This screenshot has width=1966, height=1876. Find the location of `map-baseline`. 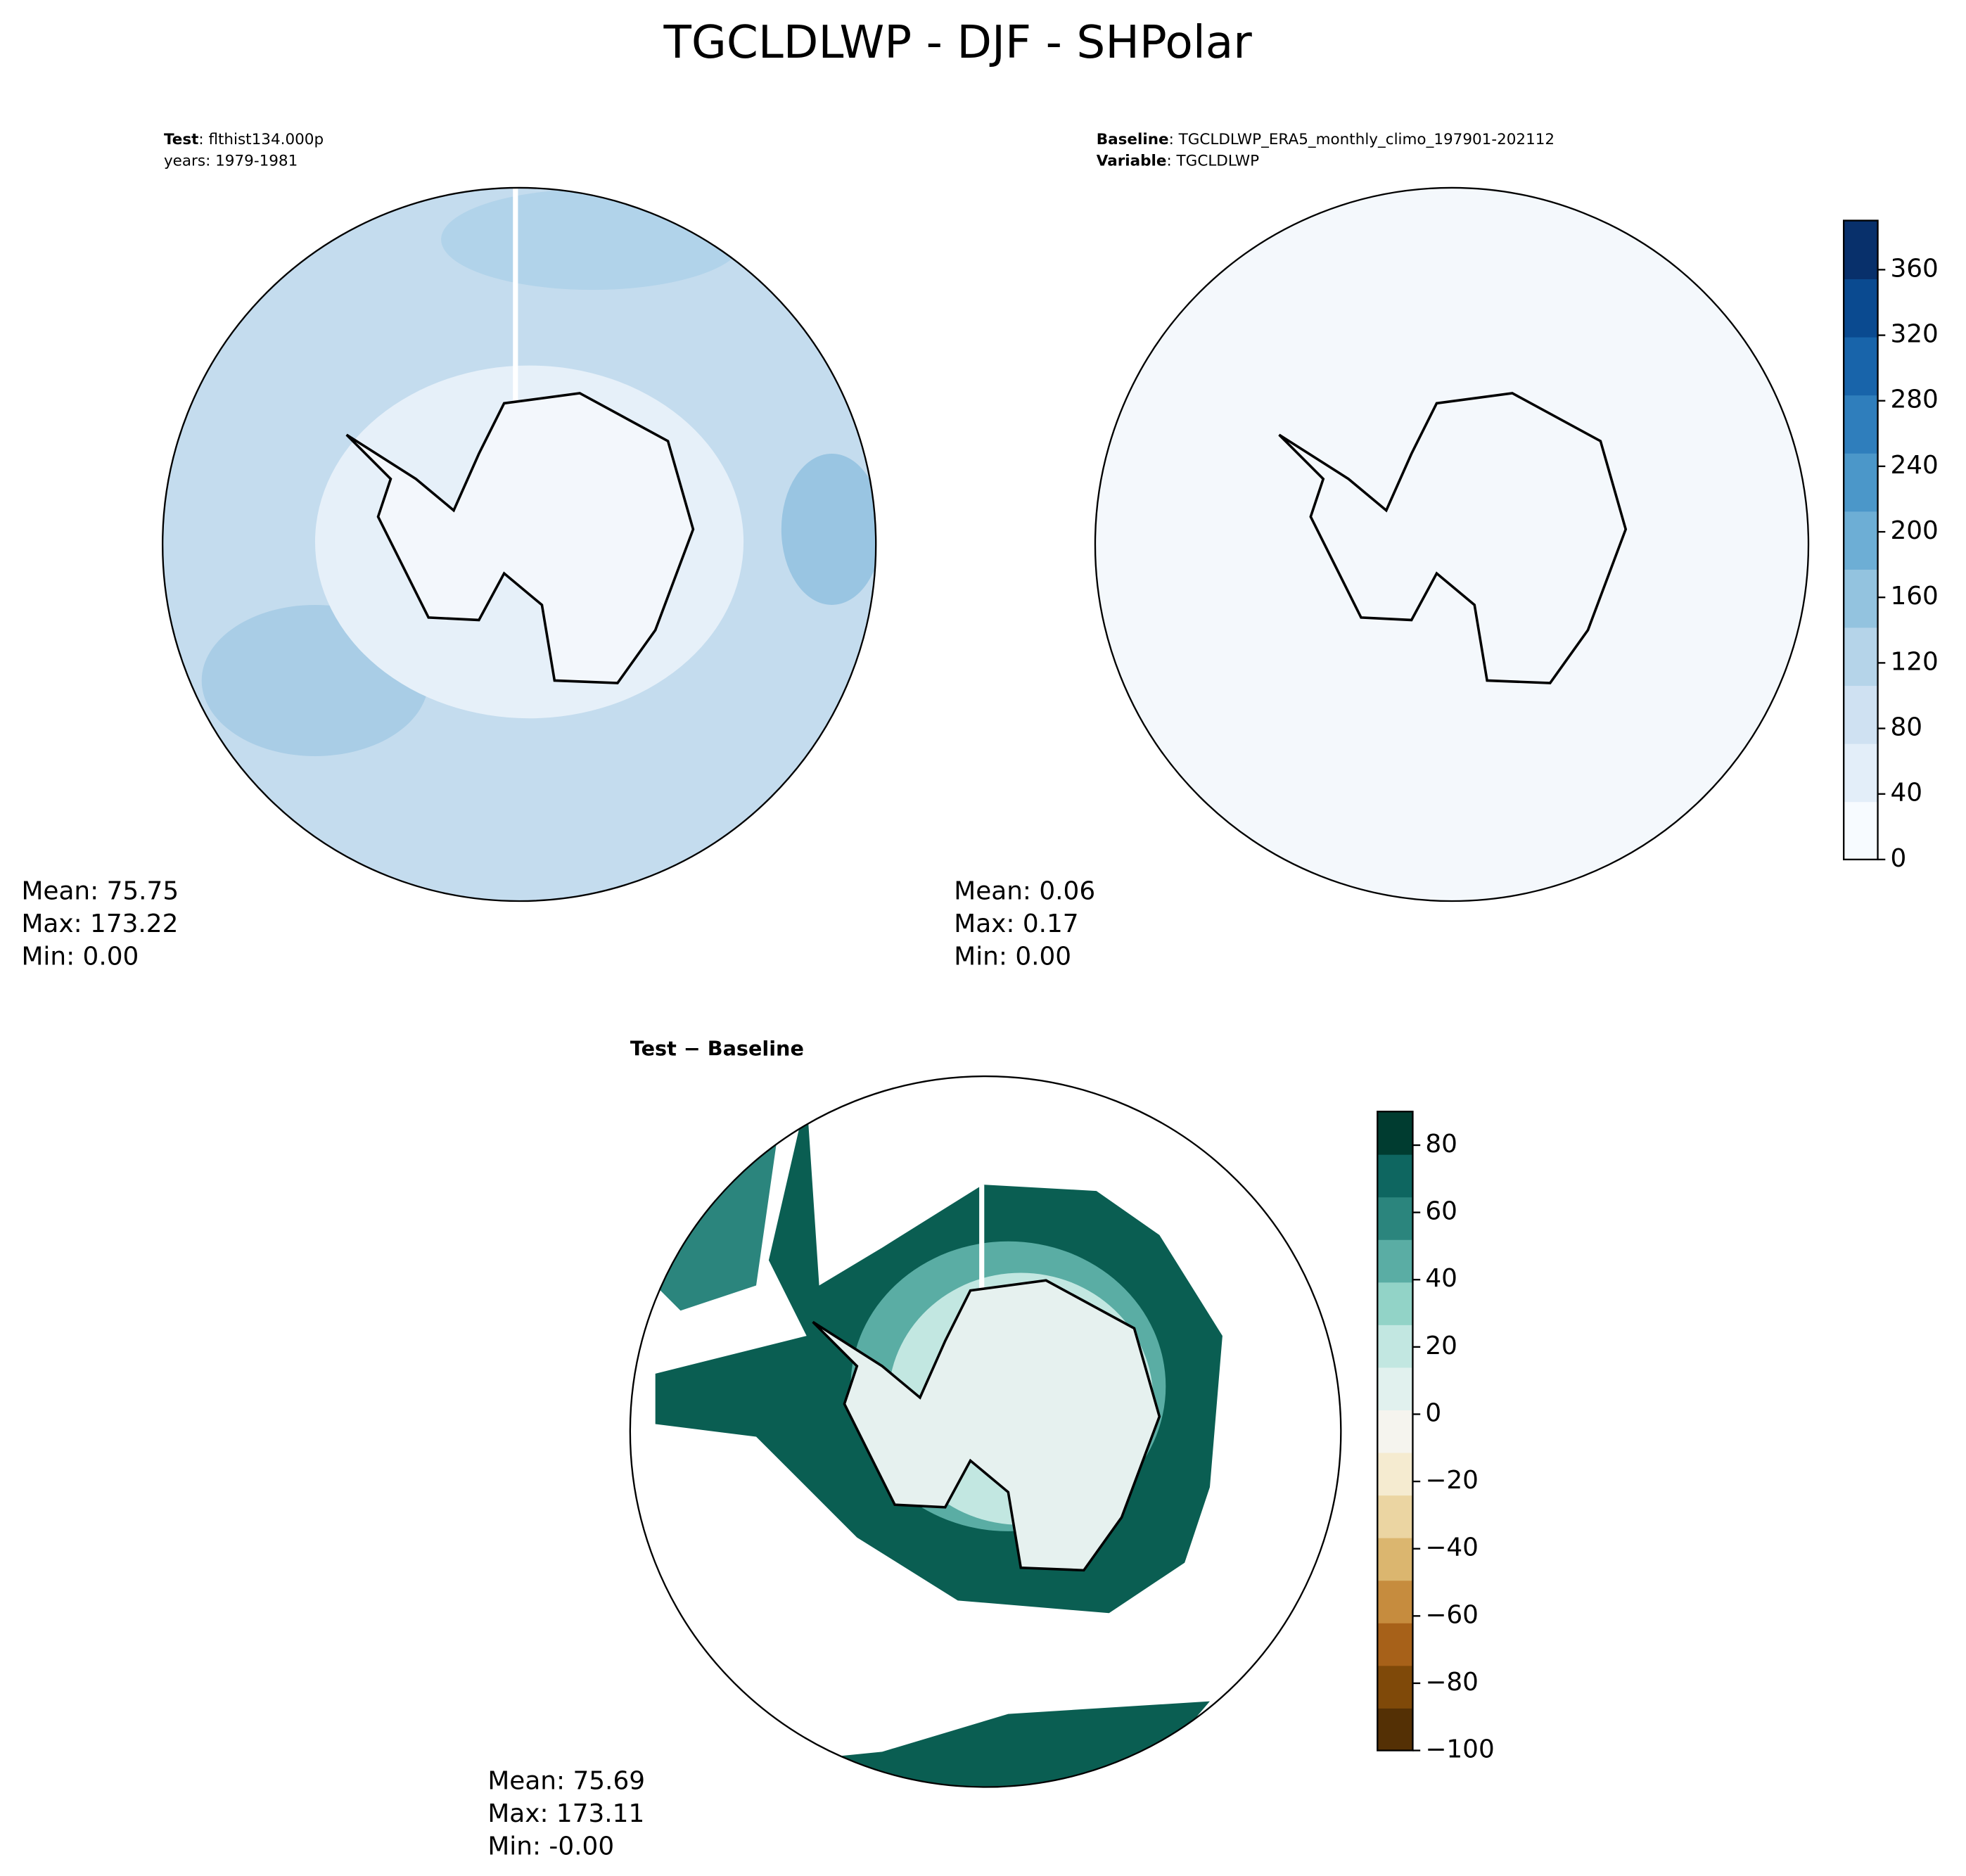

map-baseline is located at coordinates (1452, 544).